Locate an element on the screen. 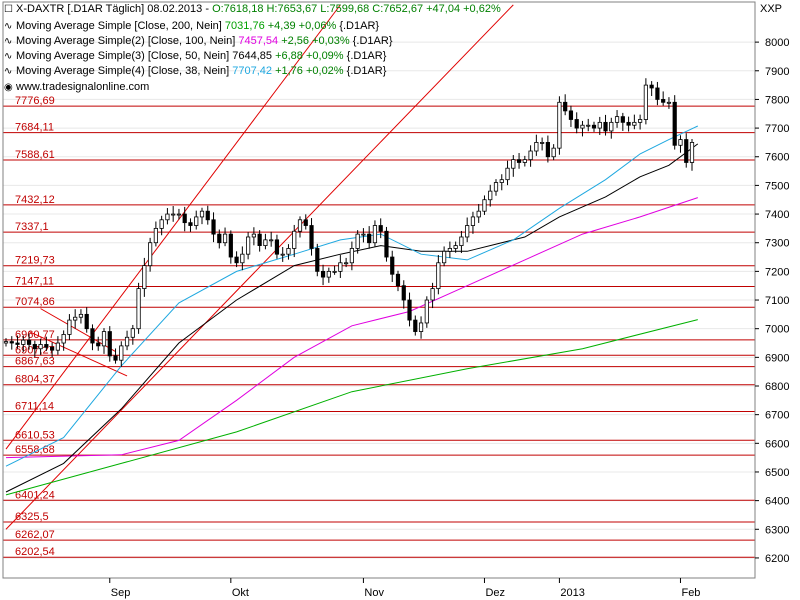 Image resolution: width=800 pixels, height=600 pixels. symbol-label: XXP is located at coordinates (770, 9).